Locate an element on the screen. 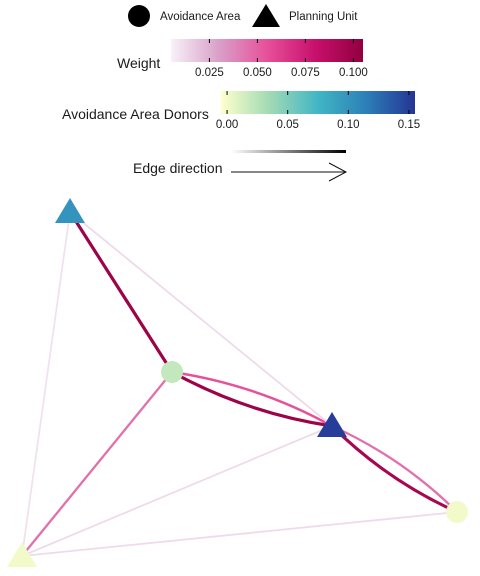 This screenshot has height=576, width=480. node-E-planning-unit is located at coordinates (22, 554).